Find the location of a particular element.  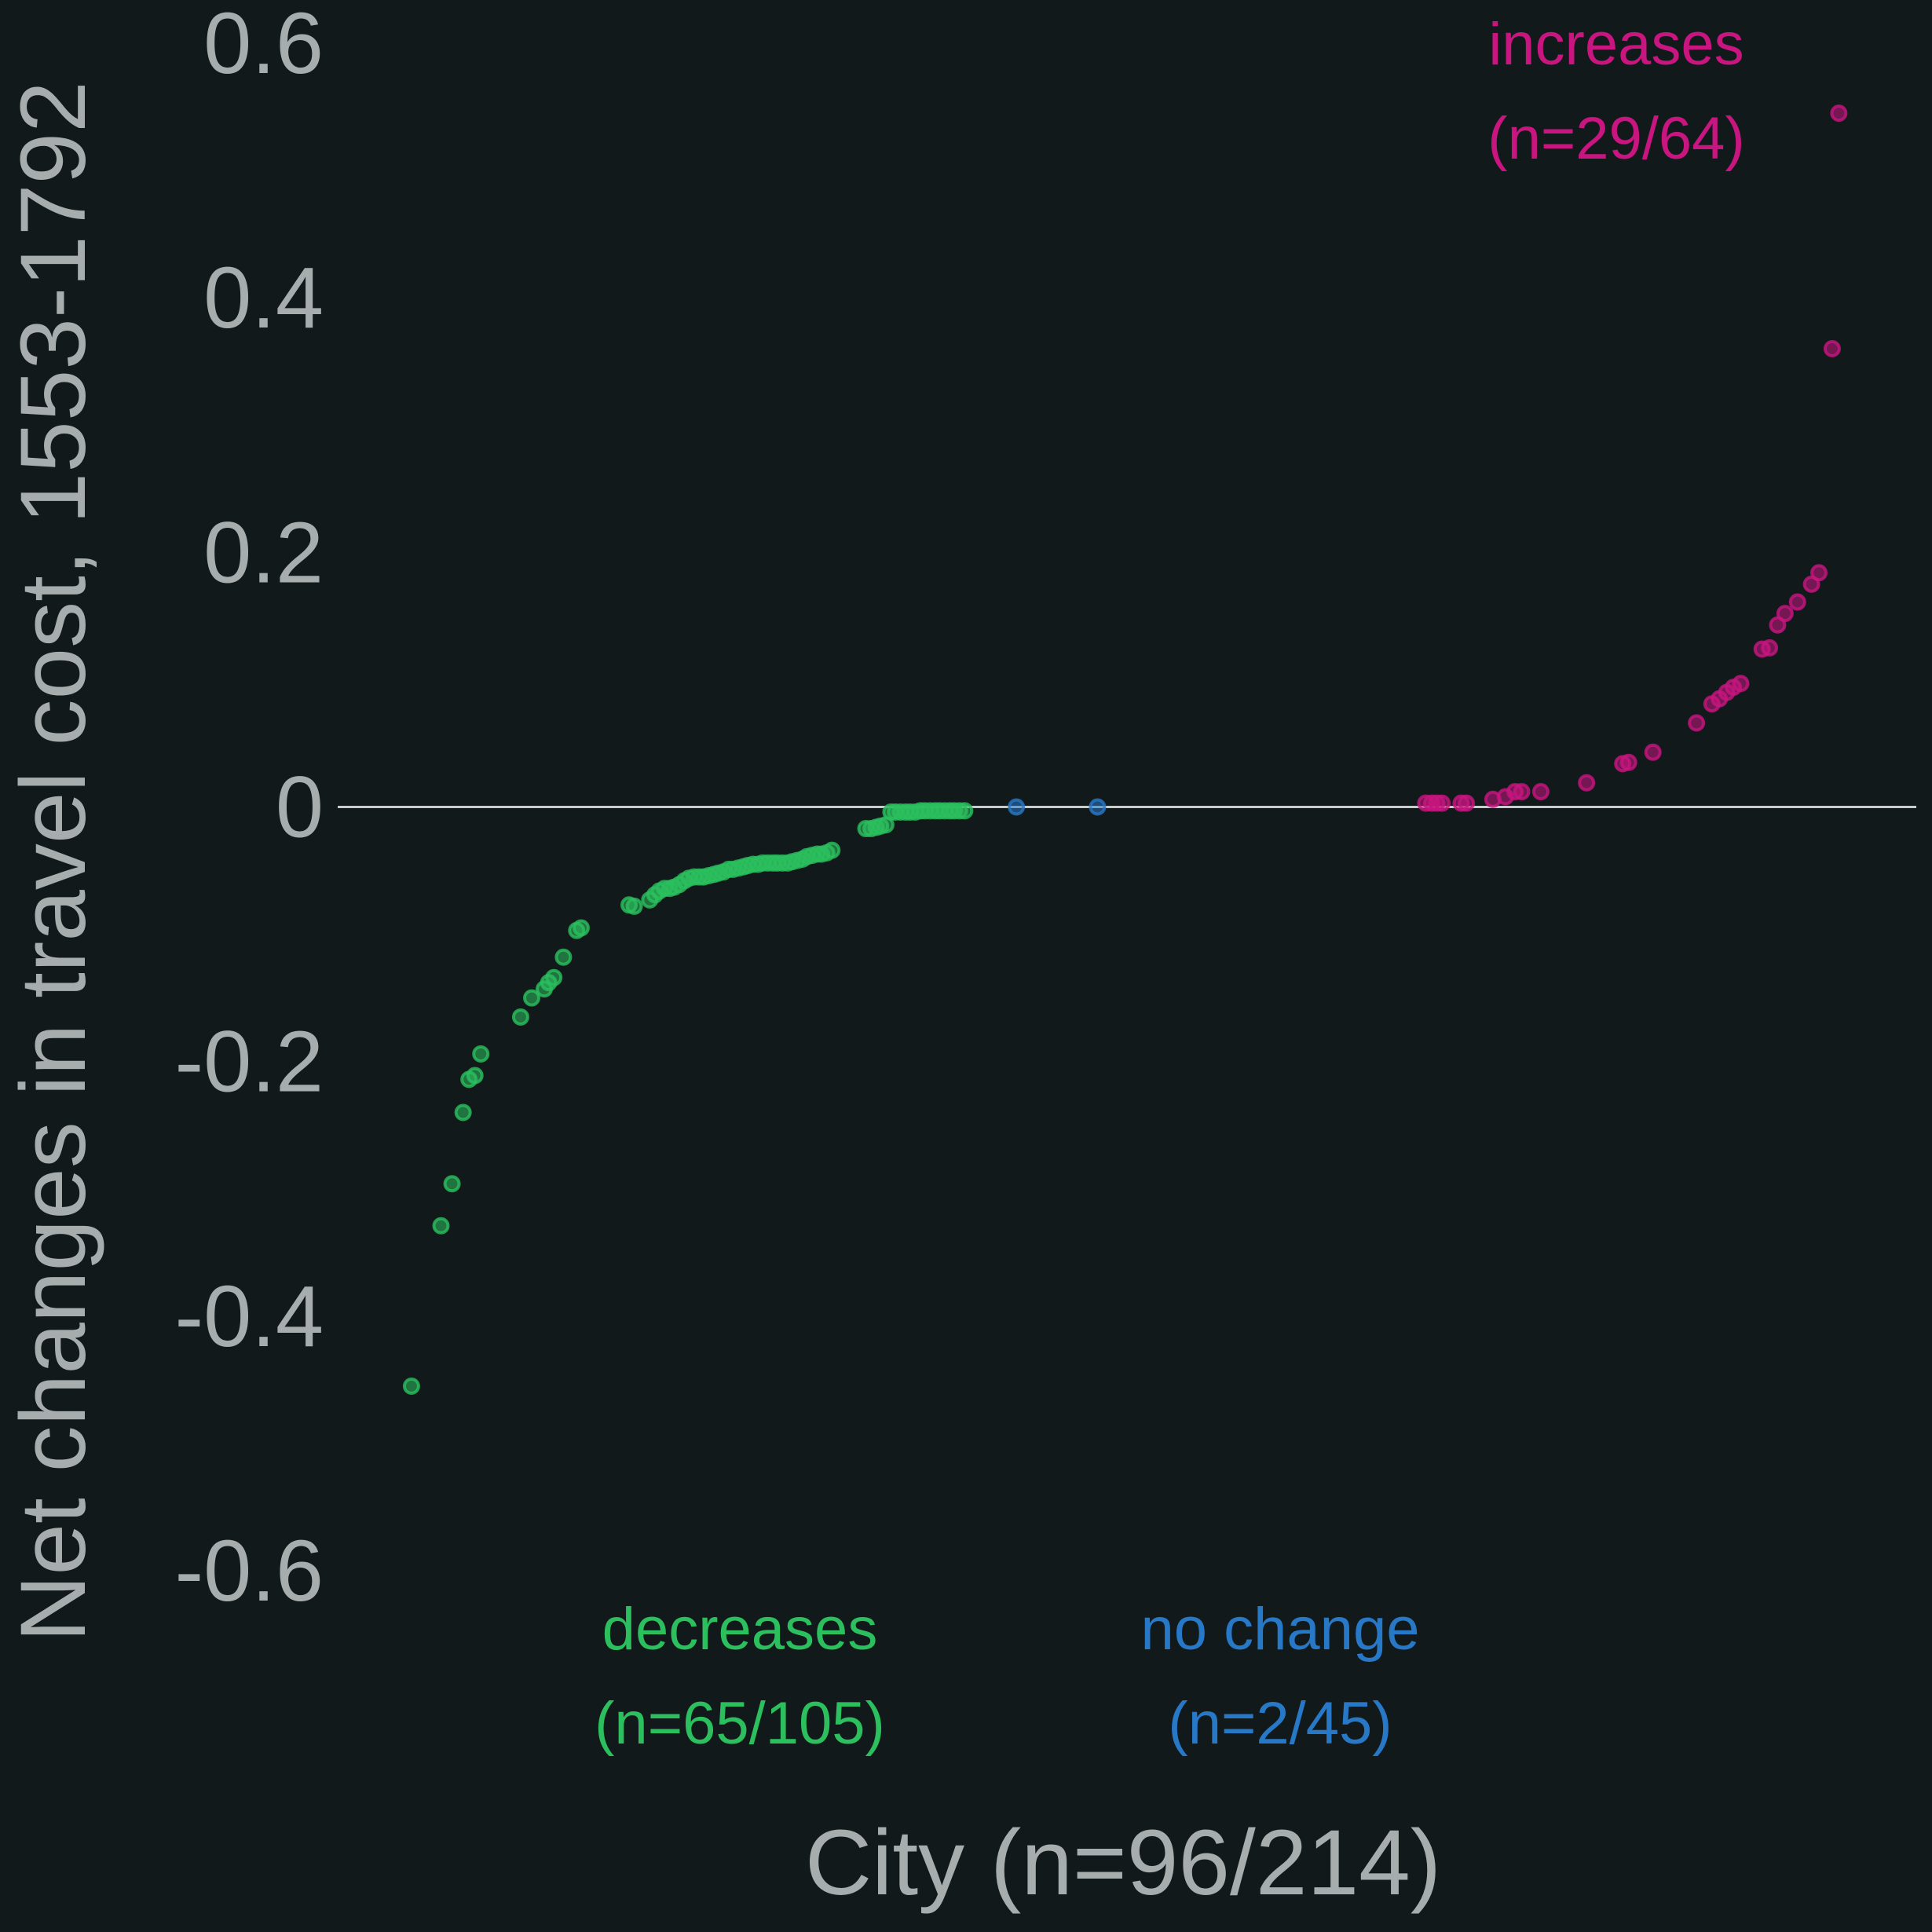

y-tick-label: -0.2 is located at coordinates (249, 1062).